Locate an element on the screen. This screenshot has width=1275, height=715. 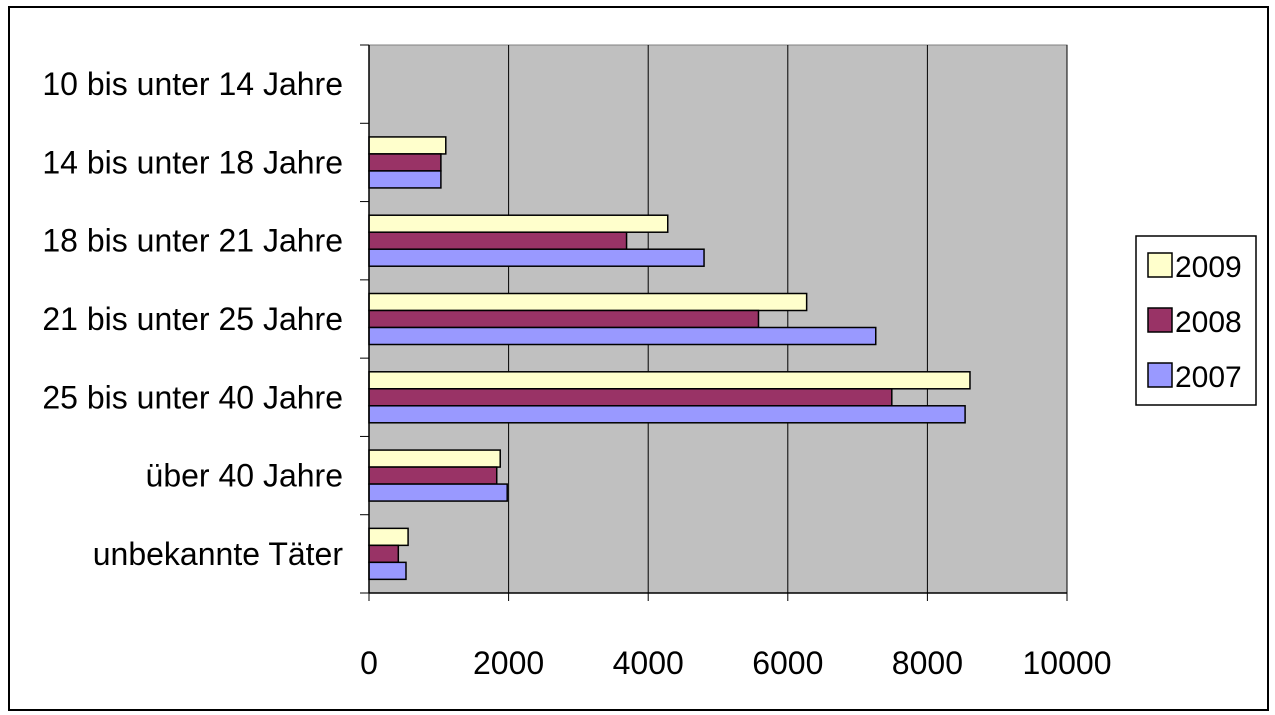
legend-label: 2007 is located at coordinates (1208, 377).